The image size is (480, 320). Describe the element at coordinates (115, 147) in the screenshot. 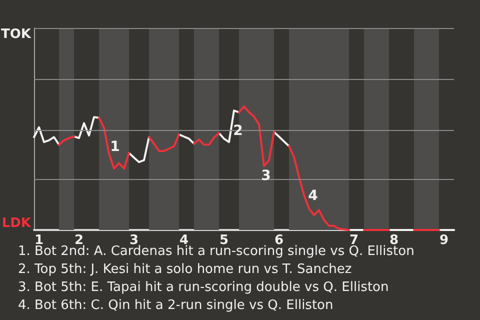

I see `annotation: 1` at that location.